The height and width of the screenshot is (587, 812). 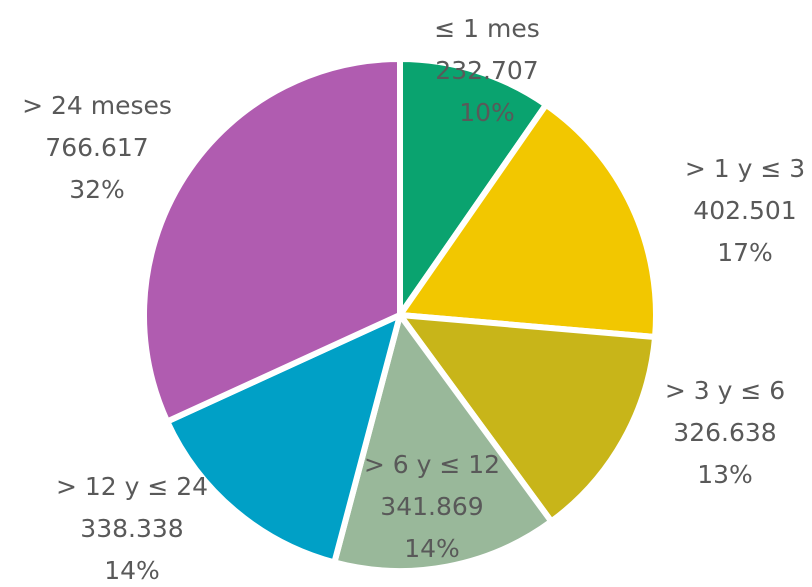 I want to click on slice-label: ≤ 1 mes, so click(x=487, y=28).